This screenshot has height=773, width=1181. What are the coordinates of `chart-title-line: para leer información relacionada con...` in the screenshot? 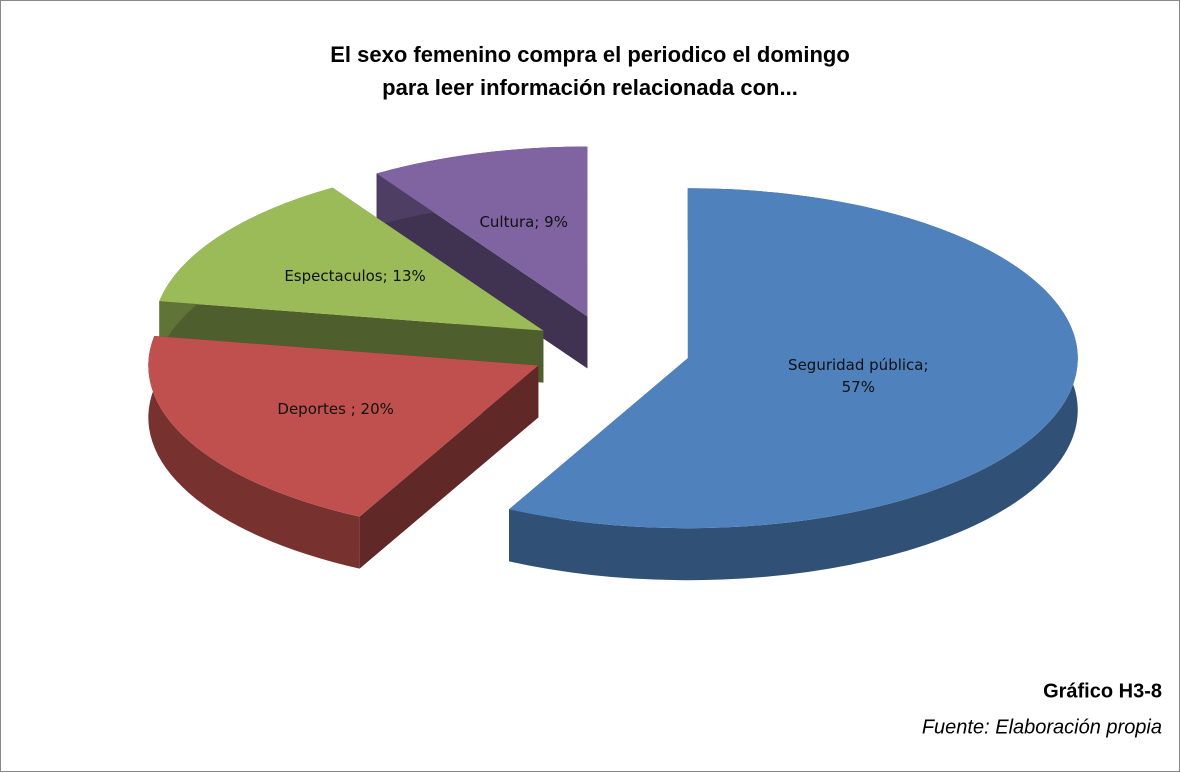 It's located at (590, 87).